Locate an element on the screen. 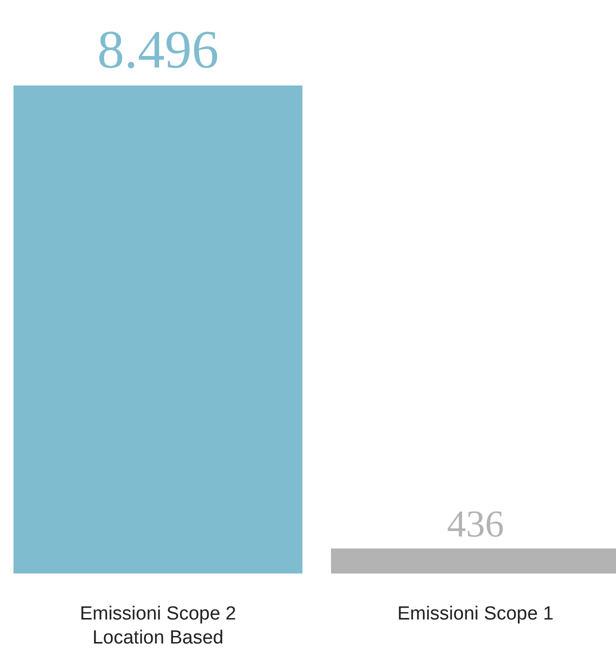 This screenshot has width=616, height=651. data-label: 8.496 is located at coordinates (158, 50).